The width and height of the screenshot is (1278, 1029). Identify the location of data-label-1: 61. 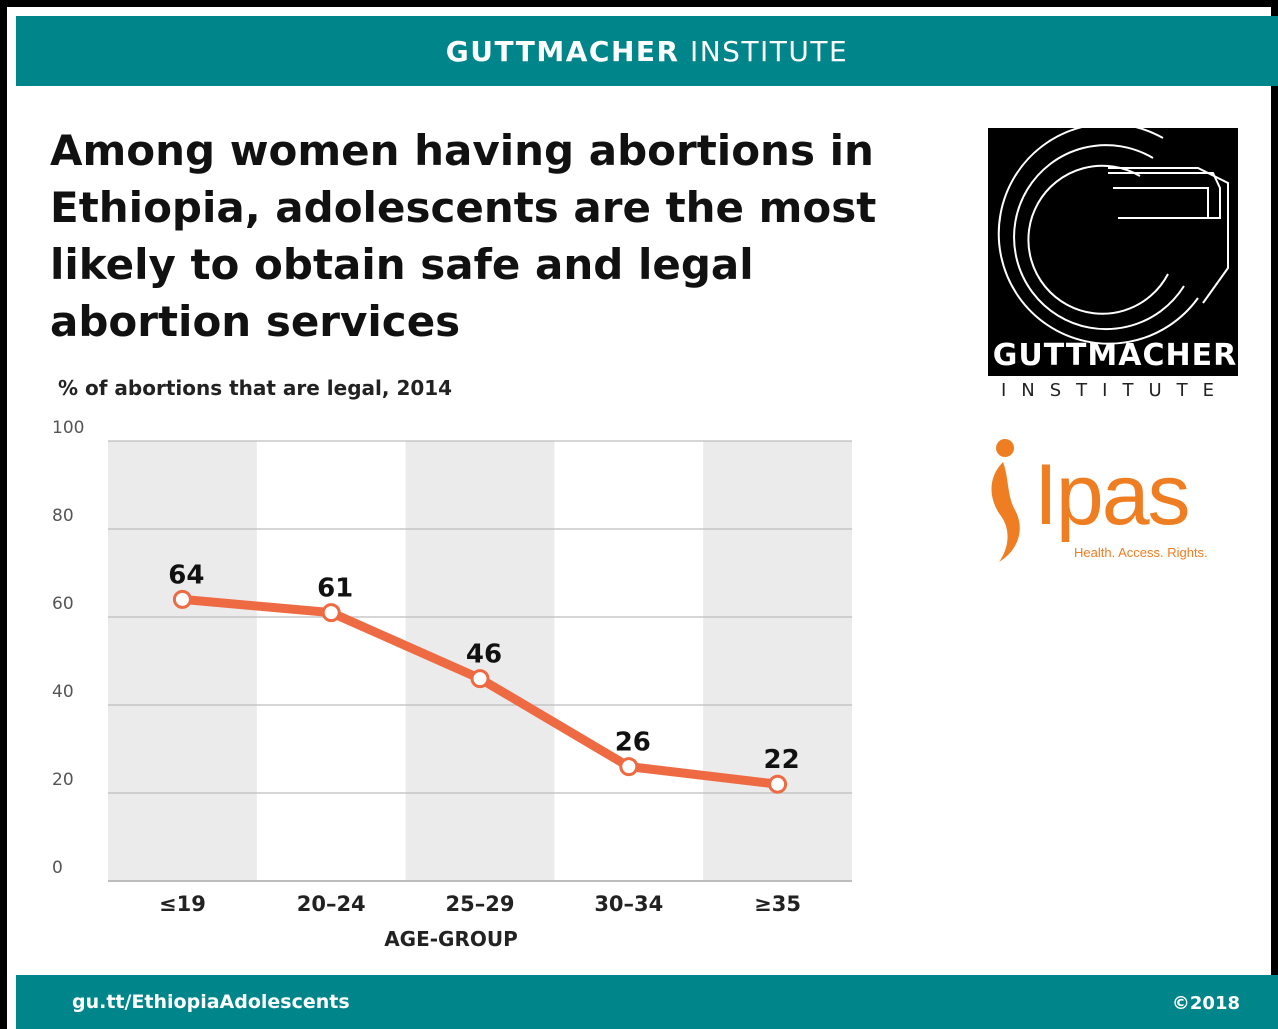
(335, 589).